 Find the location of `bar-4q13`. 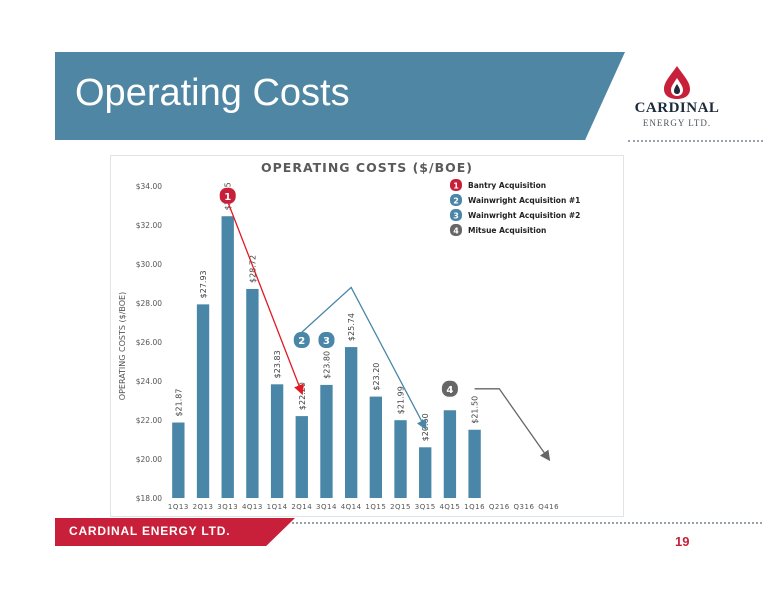

bar-4q13 is located at coordinates (252, 393).